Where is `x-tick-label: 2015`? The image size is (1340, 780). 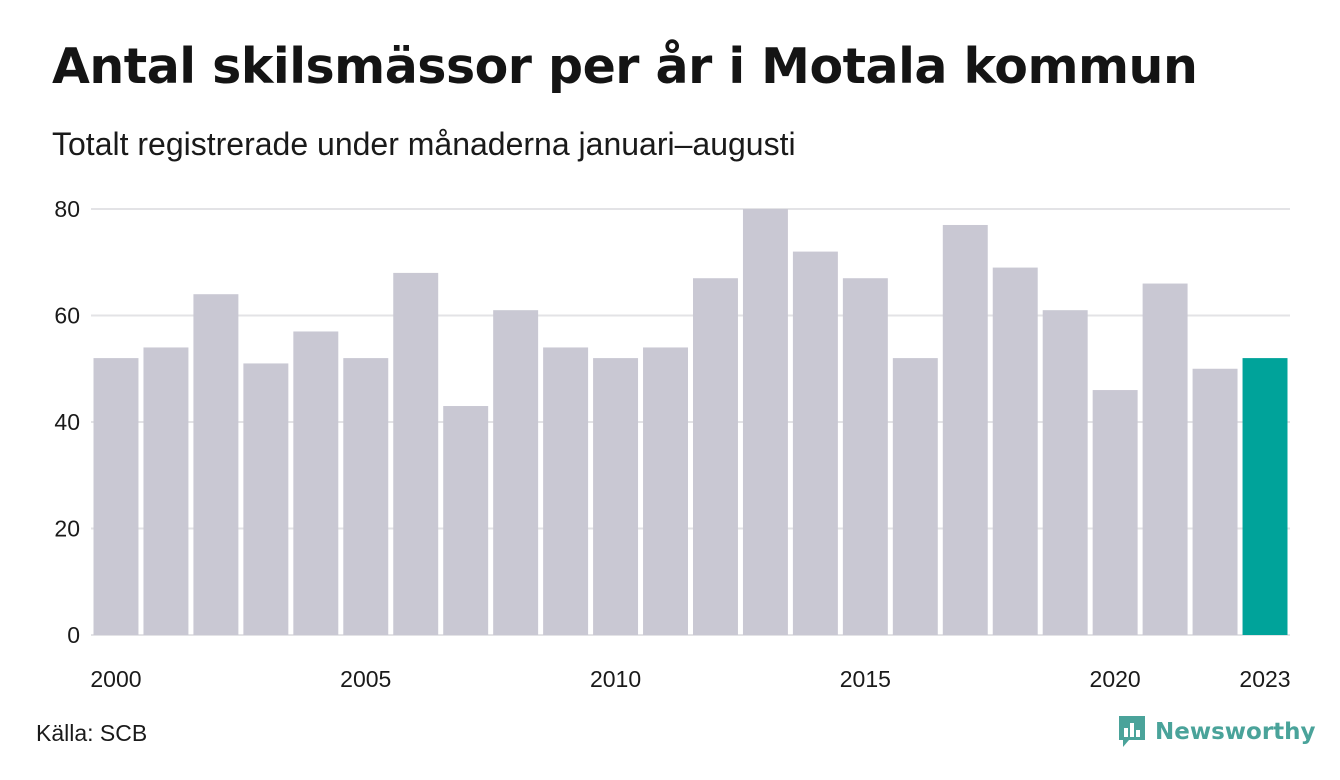
x-tick-label: 2015 is located at coordinates (865, 679).